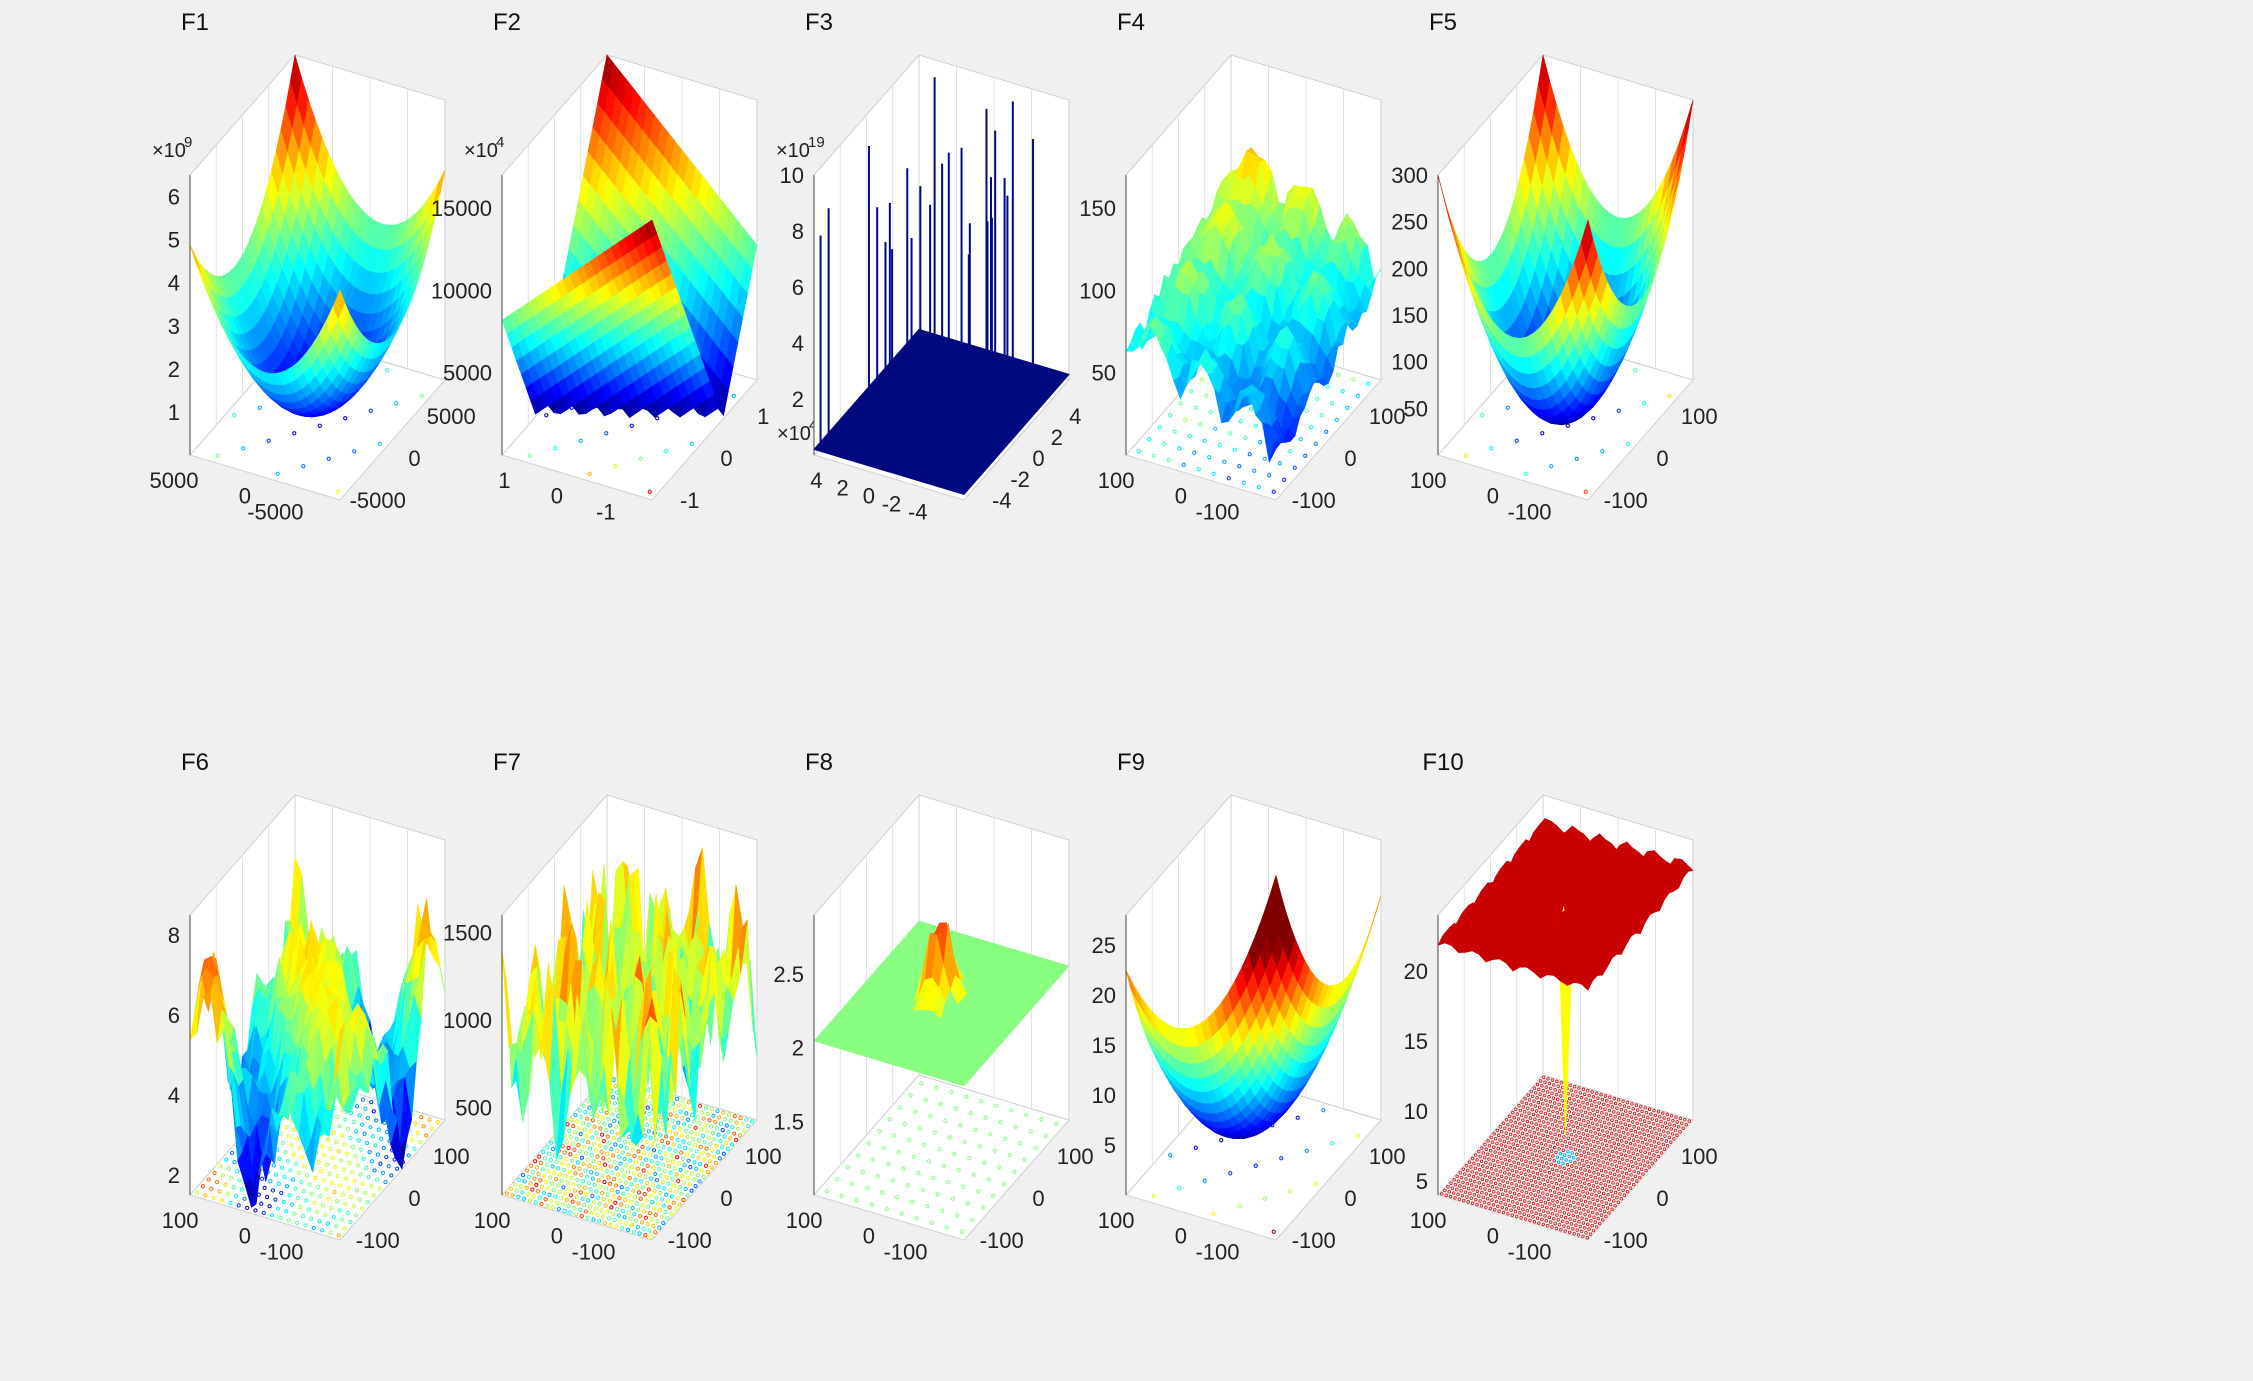 The height and width of the screenshot is (1381, 2253). I want to click on subplot-title: F2, so click(507, 22).